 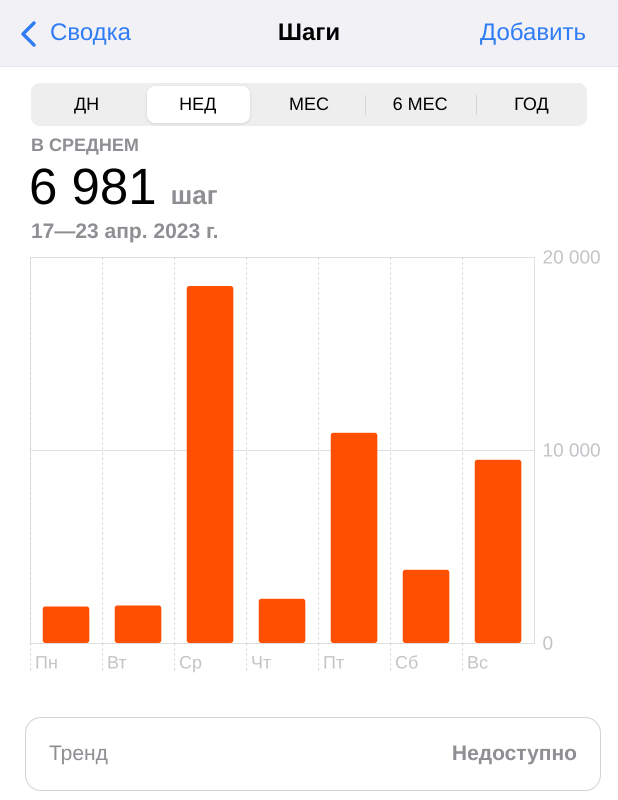 What do you see at coordinates (309, 32) in the screenshot?
I see `chart-title: Шаги` at bounding box center [309, 32].